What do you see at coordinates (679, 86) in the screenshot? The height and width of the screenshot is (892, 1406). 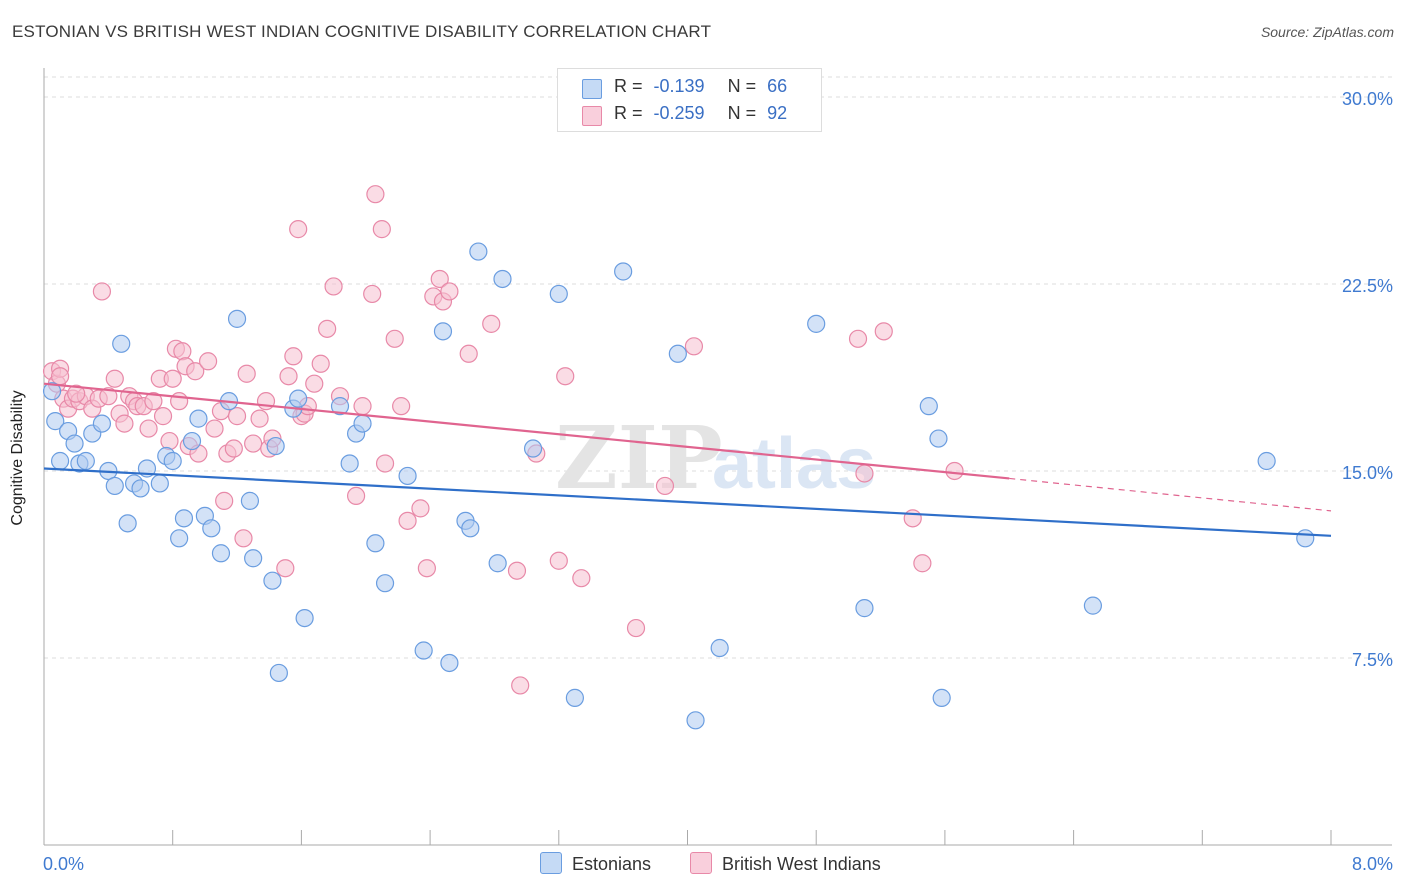 I see `r-value-estonians: -0.139` at bounding box center [679, 86].